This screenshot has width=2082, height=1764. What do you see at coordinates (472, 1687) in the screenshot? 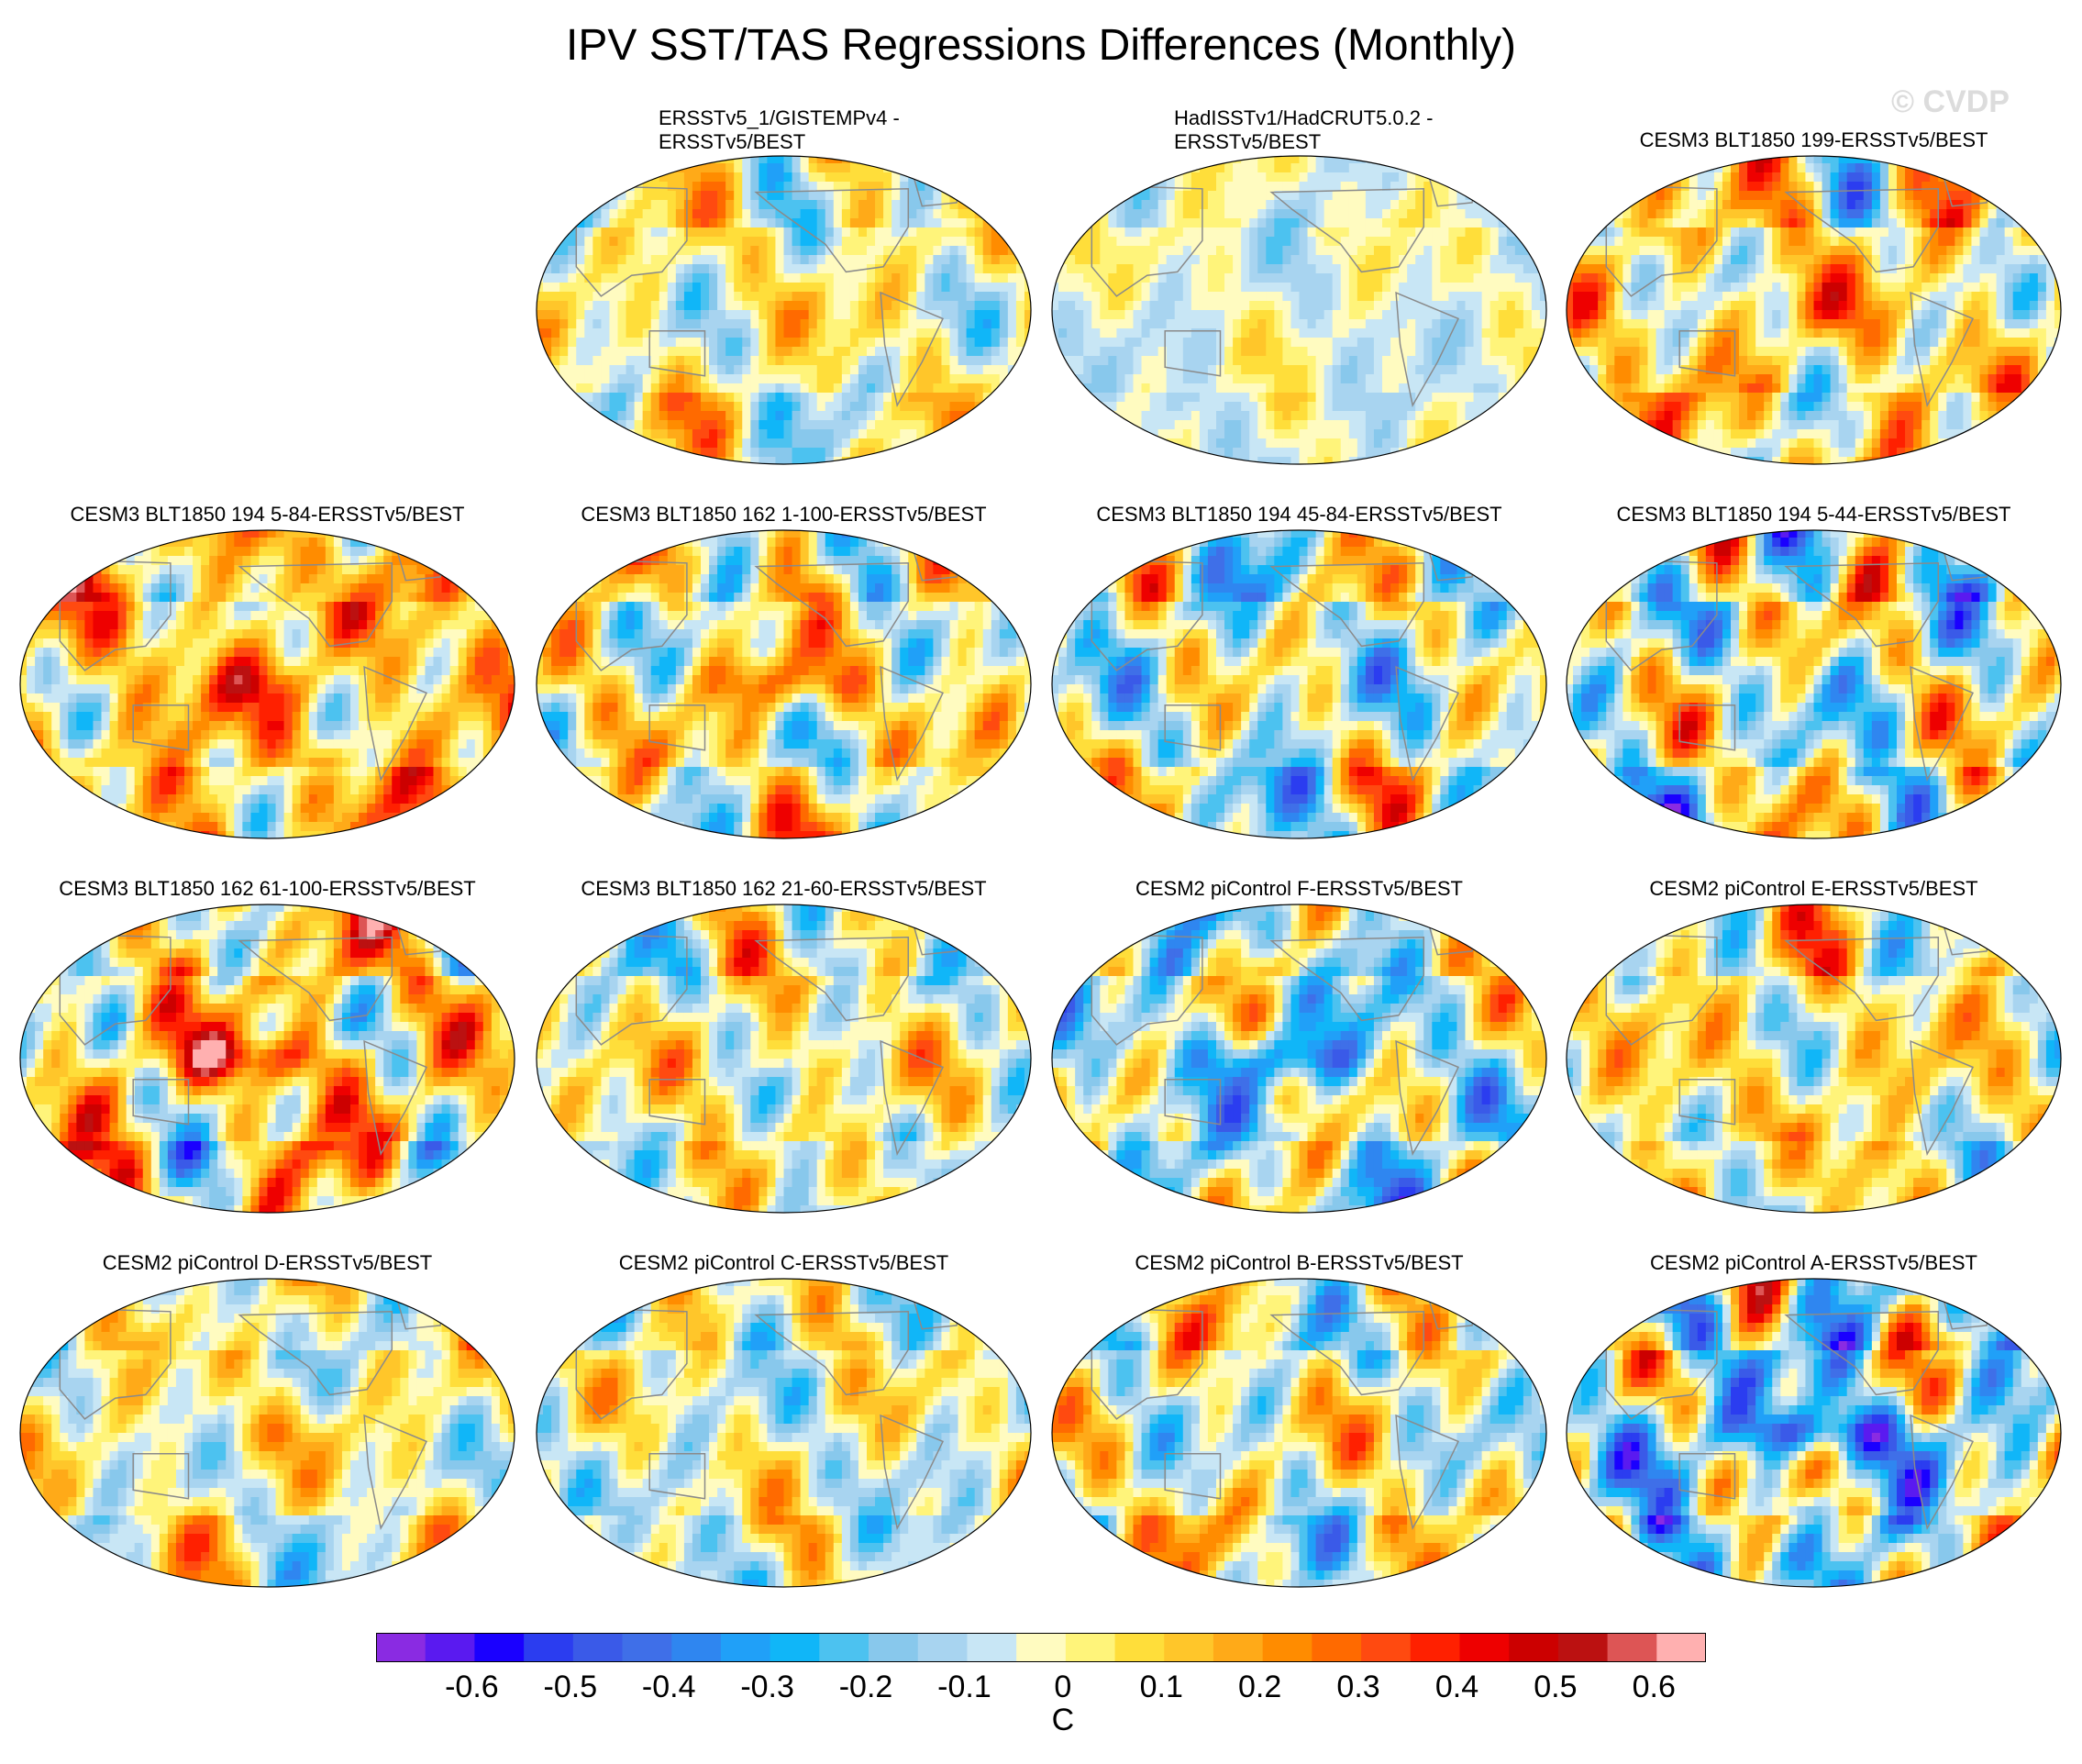
I see `colorbar-tick-label: -0.6` at bounding box center [472, 1687].